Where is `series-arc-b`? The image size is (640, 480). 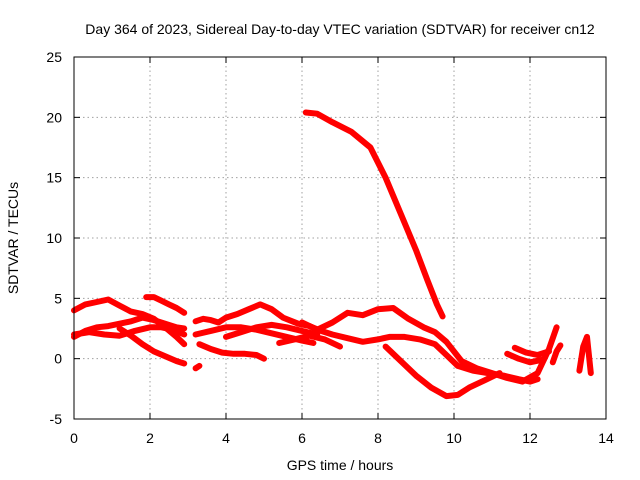
series-arc-b is located at coordinates (129, 327).